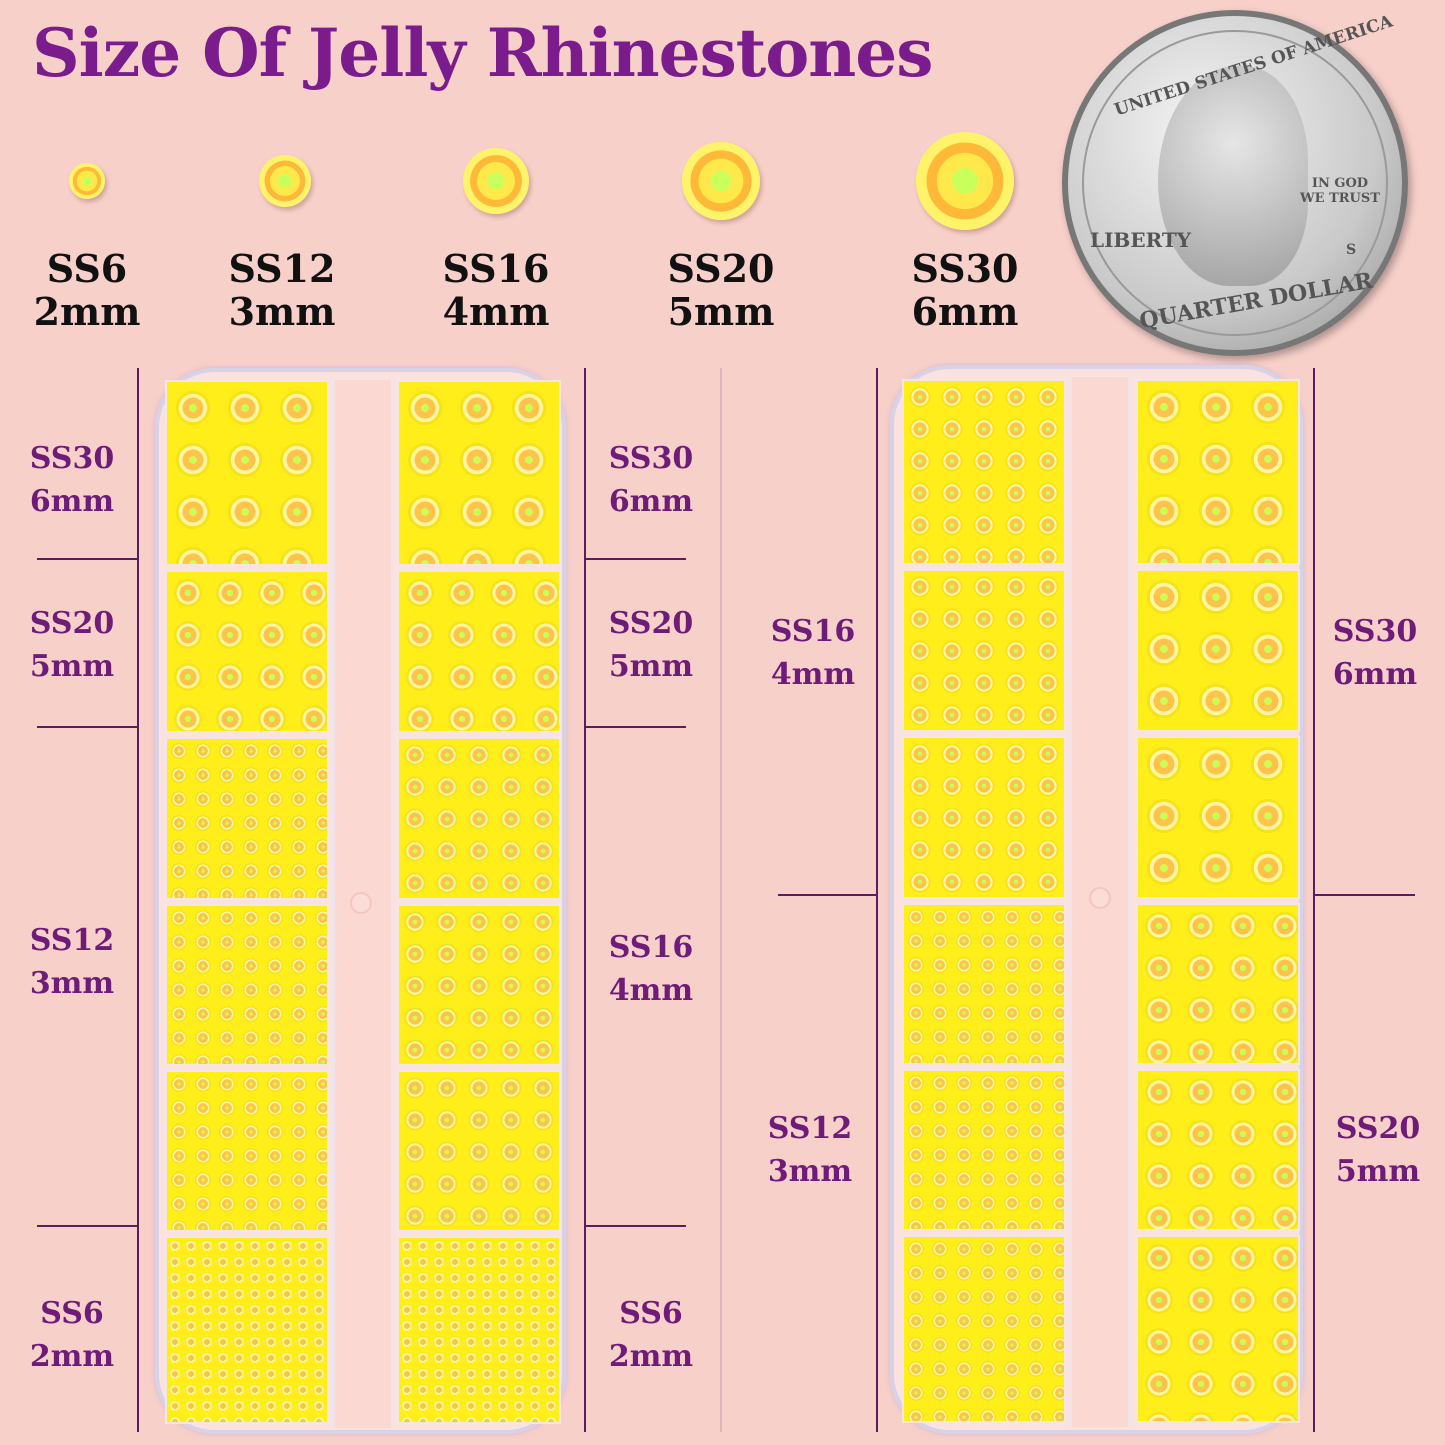  Describe the element at coordinates (651, 645) in the screenshot. I see `label-box1-right-ss20: SS20 5mm` at that location.